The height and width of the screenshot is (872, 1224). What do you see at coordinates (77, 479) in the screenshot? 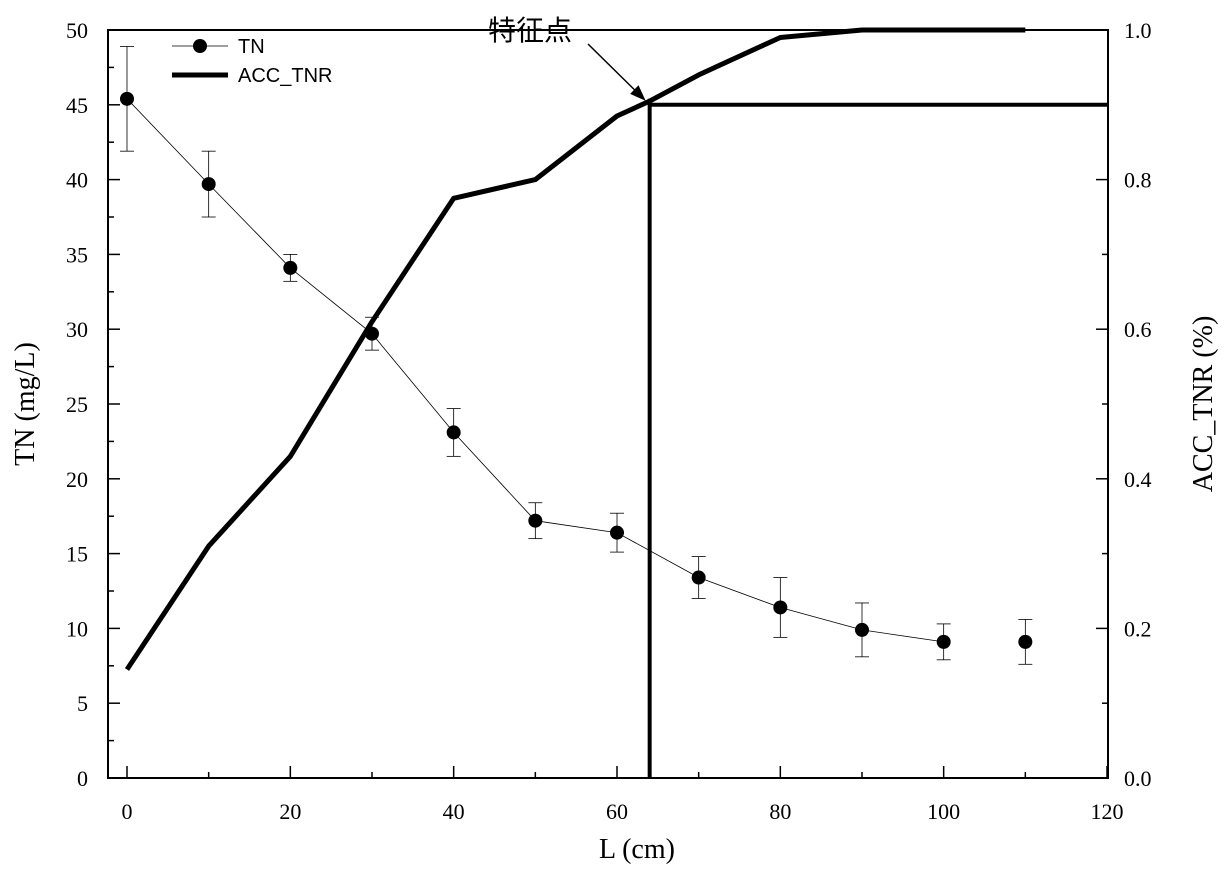
I see `y-tick-label: 20` at bounding box center [77, 479].